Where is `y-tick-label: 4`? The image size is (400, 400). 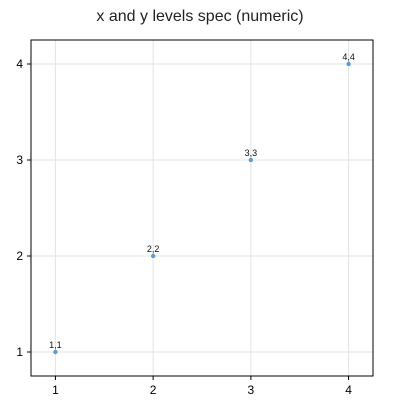 y-tick-label: 4 is located at coordinates (19, 64).